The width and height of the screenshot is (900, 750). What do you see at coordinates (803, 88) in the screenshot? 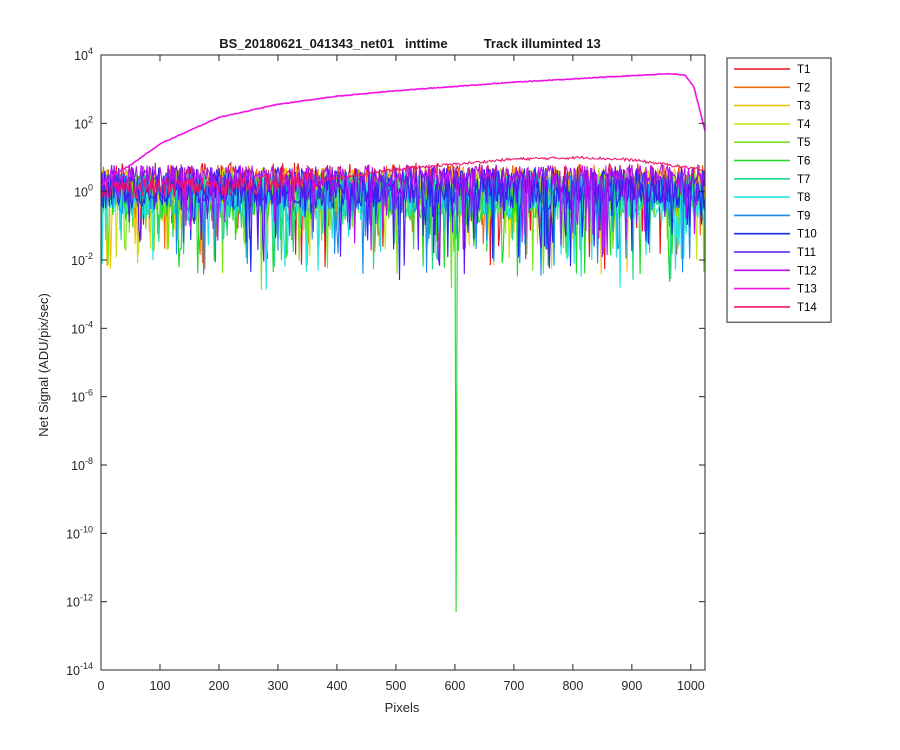
I see `legend-label-t2: T2` at bounding box center [803, 88].